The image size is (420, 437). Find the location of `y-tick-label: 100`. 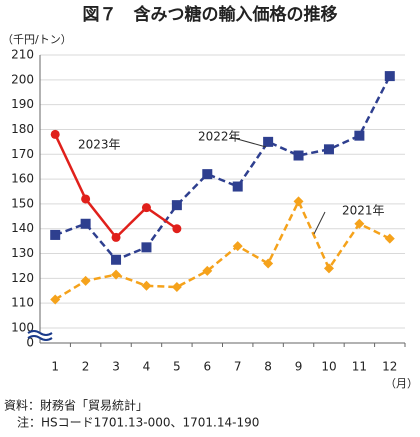

y-tick-label: 100 is located at coordinates (22, 328).